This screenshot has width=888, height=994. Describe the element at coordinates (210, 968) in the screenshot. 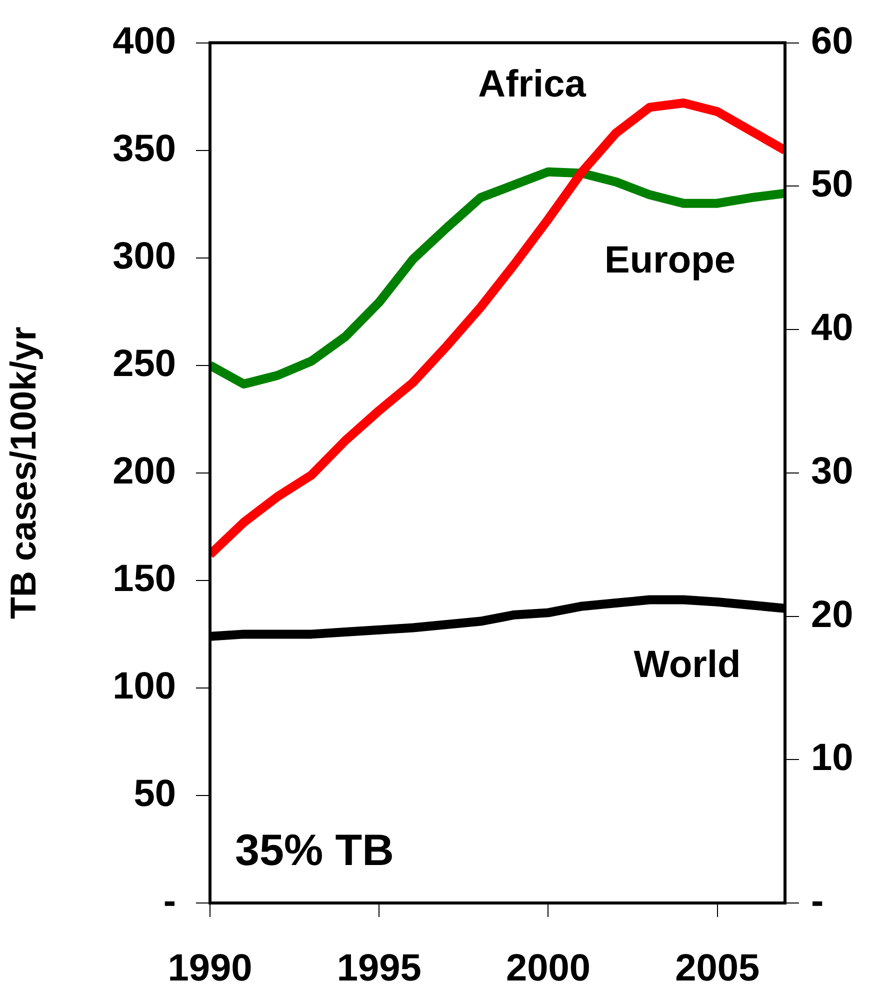

I see `x-tick-label: 1990` at that location.